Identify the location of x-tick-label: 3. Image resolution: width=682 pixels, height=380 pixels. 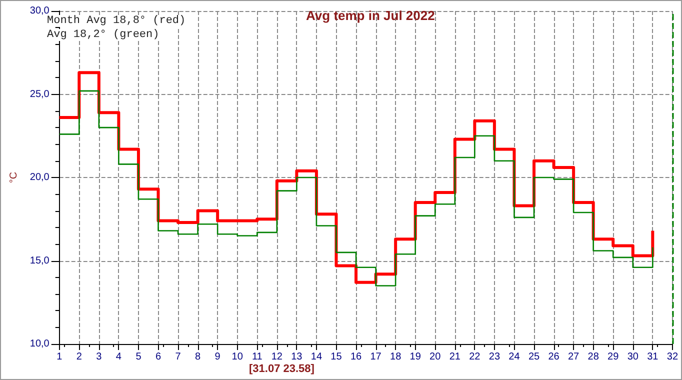
(99, 357).